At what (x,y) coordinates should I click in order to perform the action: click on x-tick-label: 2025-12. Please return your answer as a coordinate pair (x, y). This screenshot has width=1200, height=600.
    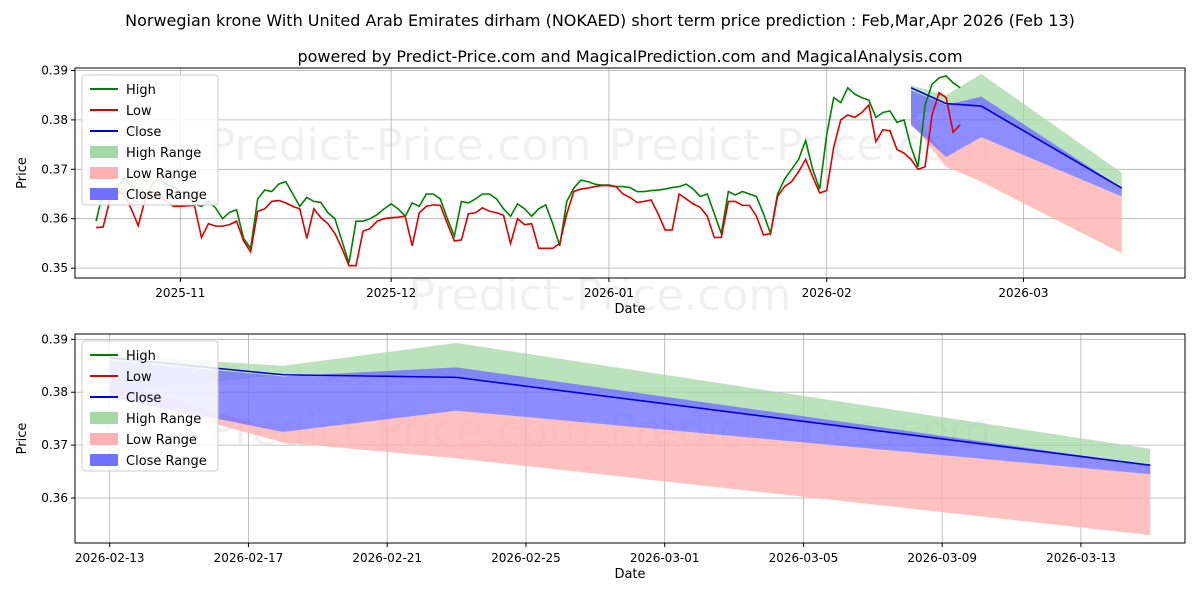
    Looking at the image, I should click on (391, 293).